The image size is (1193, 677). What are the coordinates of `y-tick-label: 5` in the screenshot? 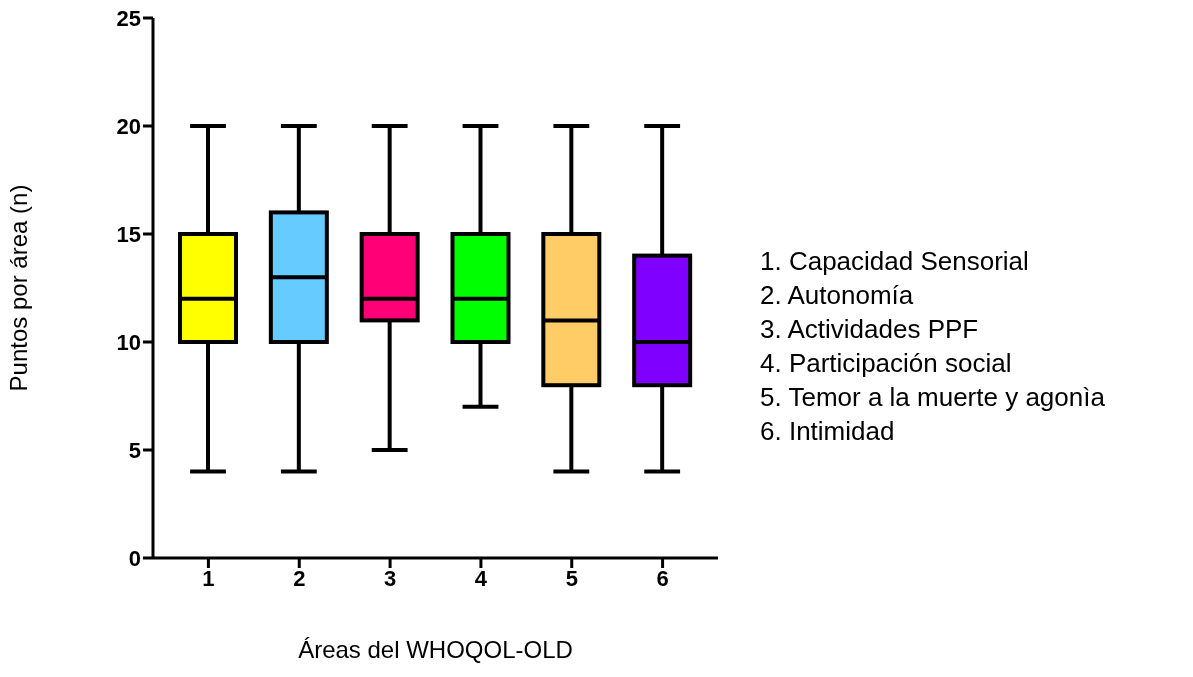 It's located at (134, 450).